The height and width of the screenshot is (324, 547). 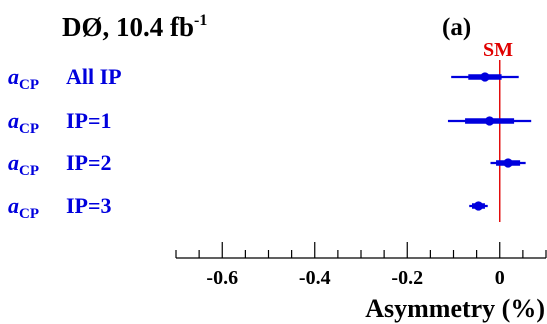 What do you see at coordinates (60, 122) in the screenshot?
I see `row-label: aCP IP=1` at bounding box center [60, 122].